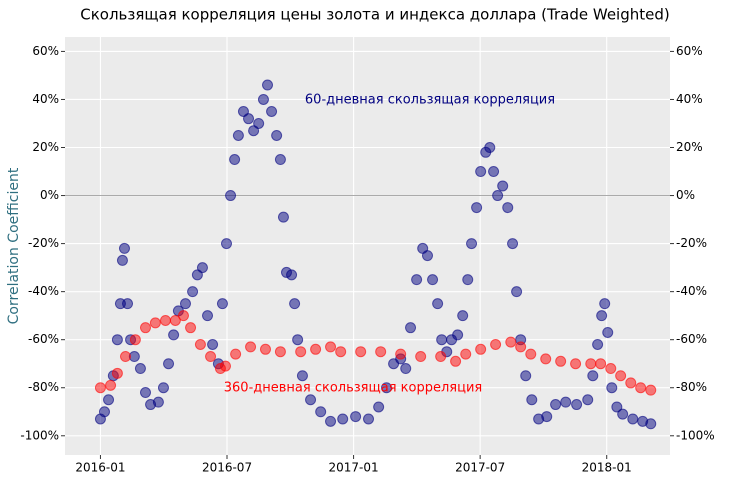  What do you see at coordinates (691, 339) in the screenshot?
I see `y2-tick-label: -60%` at bounding box center [691, 339].